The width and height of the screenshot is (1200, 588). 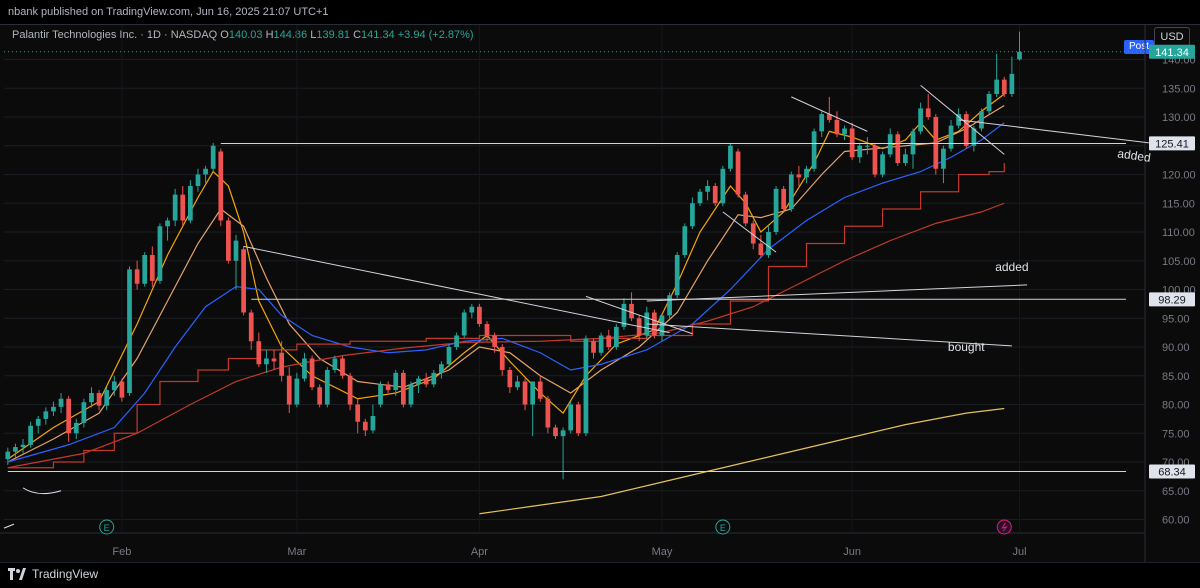 What do you see at coordinates (1139, 47) in the screenshot?
I see `post-market-badge: Post` at bounding box center [1139, 47].